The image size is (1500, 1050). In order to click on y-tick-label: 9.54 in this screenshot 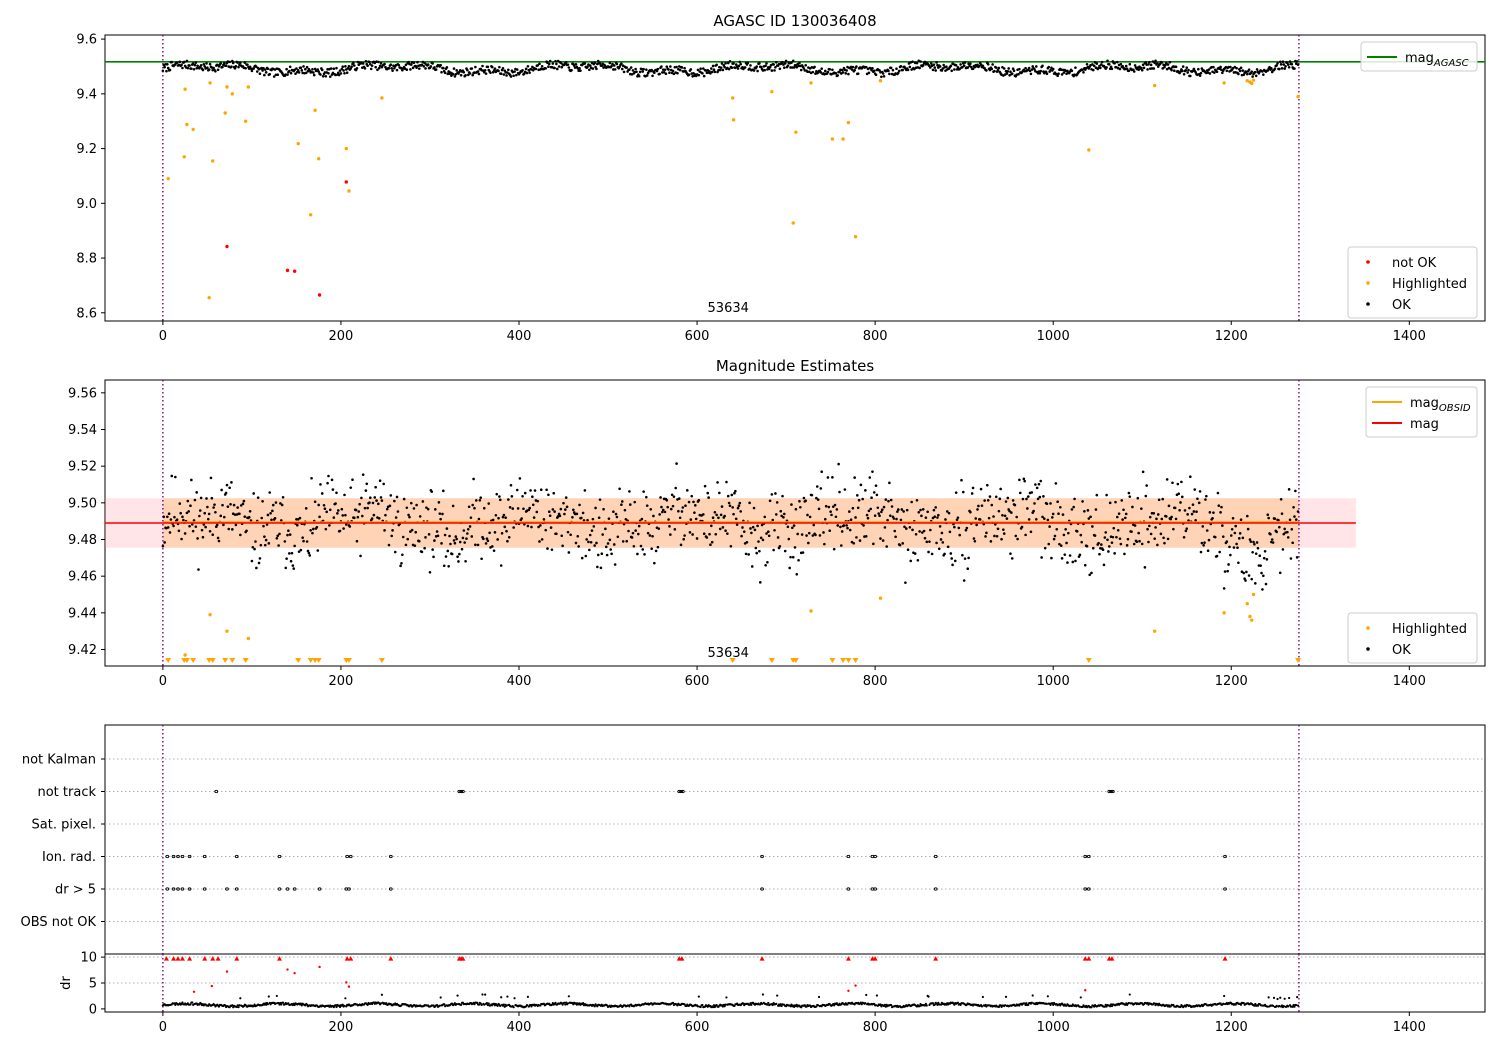, I will do `click(82, 430)`.